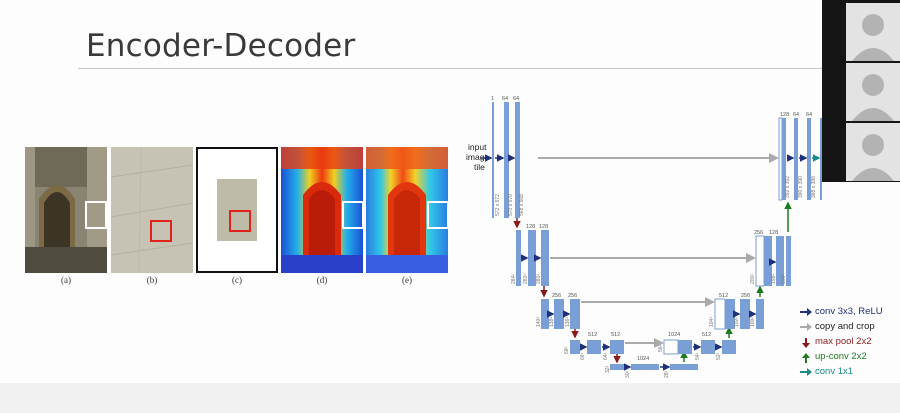 This screenshot has height=413, width=900. I want to click on ch-d3-a: 512, so click(723, 296).